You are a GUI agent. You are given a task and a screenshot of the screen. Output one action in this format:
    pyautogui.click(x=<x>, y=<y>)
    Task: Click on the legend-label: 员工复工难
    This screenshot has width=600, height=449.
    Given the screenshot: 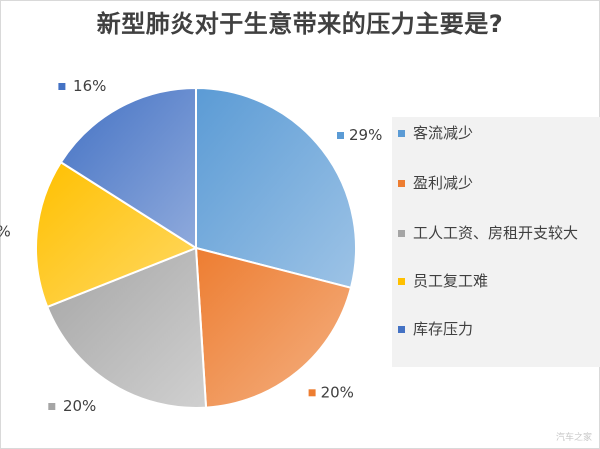 What is the action you would take?
    pyautogui.click(x=451, y=281)
    